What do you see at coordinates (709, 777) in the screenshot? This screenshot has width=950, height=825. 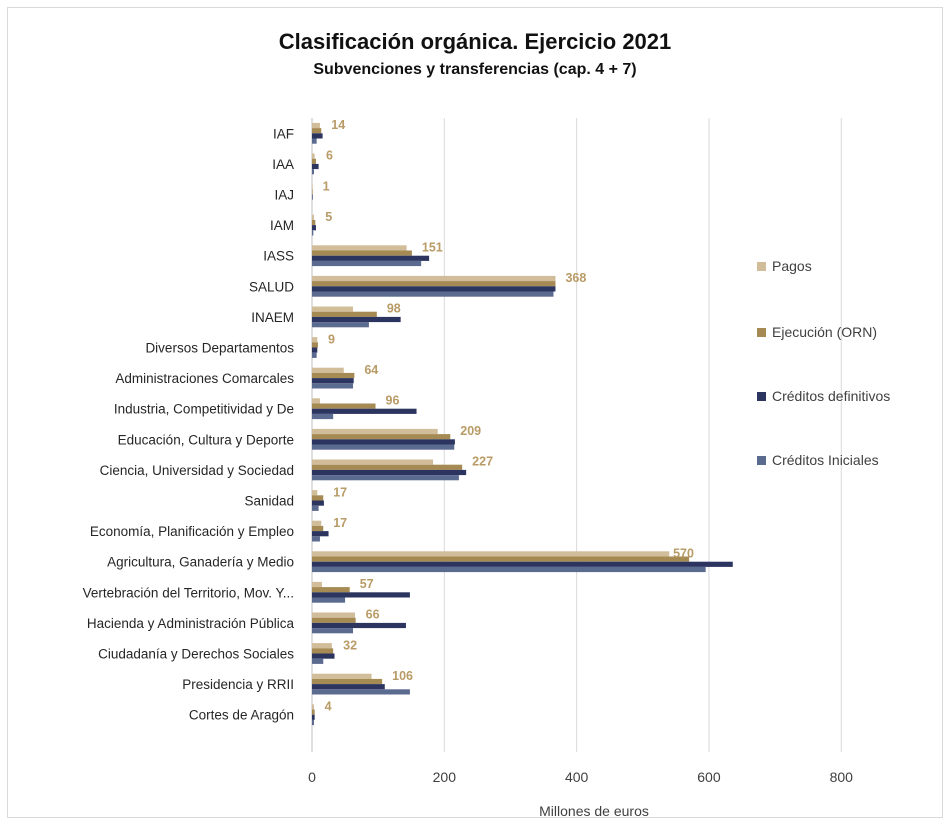 I see `x-tick-label: 600` at bounding box center [709, 777].